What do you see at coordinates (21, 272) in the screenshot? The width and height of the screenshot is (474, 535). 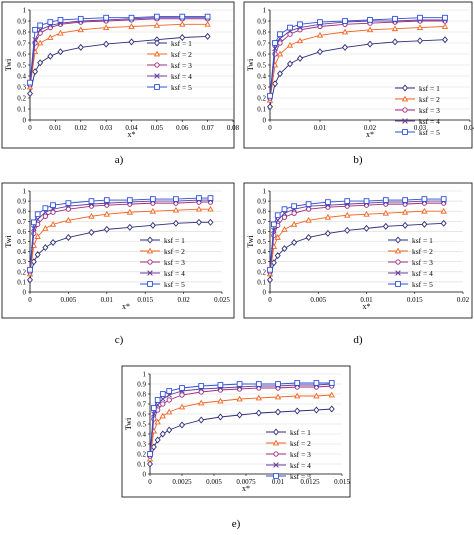 I see `y-tick-label: 0.2` at bounding box center [21, 272].